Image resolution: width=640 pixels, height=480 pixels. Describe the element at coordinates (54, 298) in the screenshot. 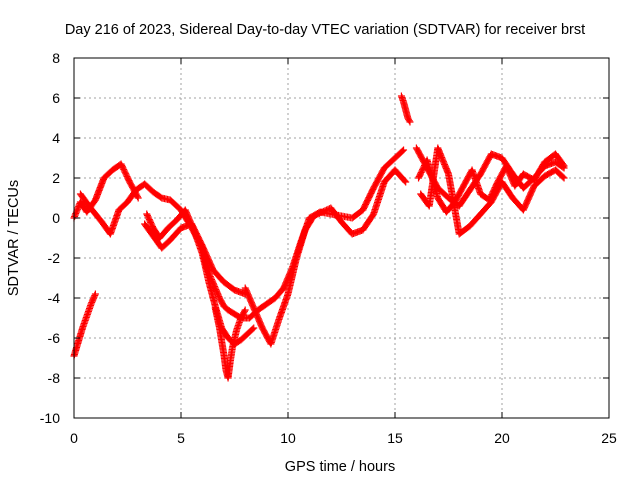

I see `y-tick-label: -4` at that location.